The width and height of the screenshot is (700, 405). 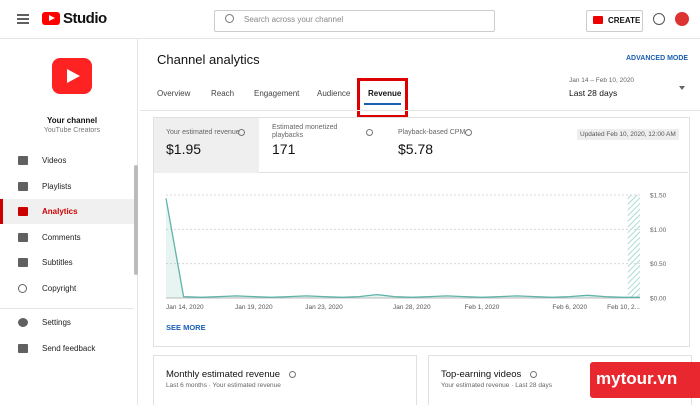 What do you see at coordinates (658, 230) in the screenshot?
I see `y-tick-label: $1.00` at bounding box center [658, 230].